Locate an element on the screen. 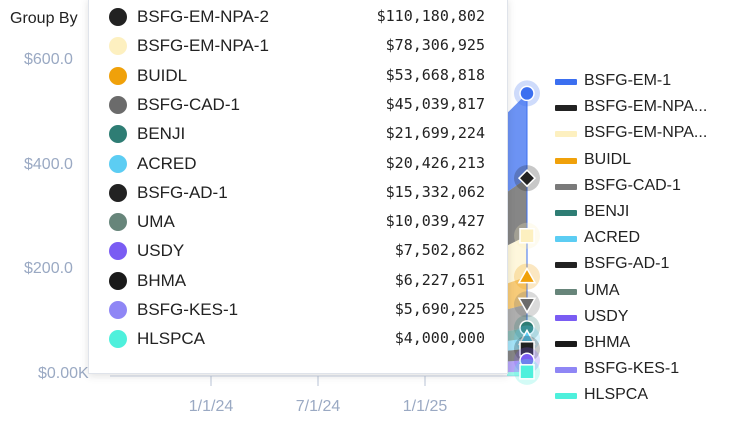  tooltip-row: BSFG-EM-NPA-2 $110,180,802 is located at coordinates (298, 17).